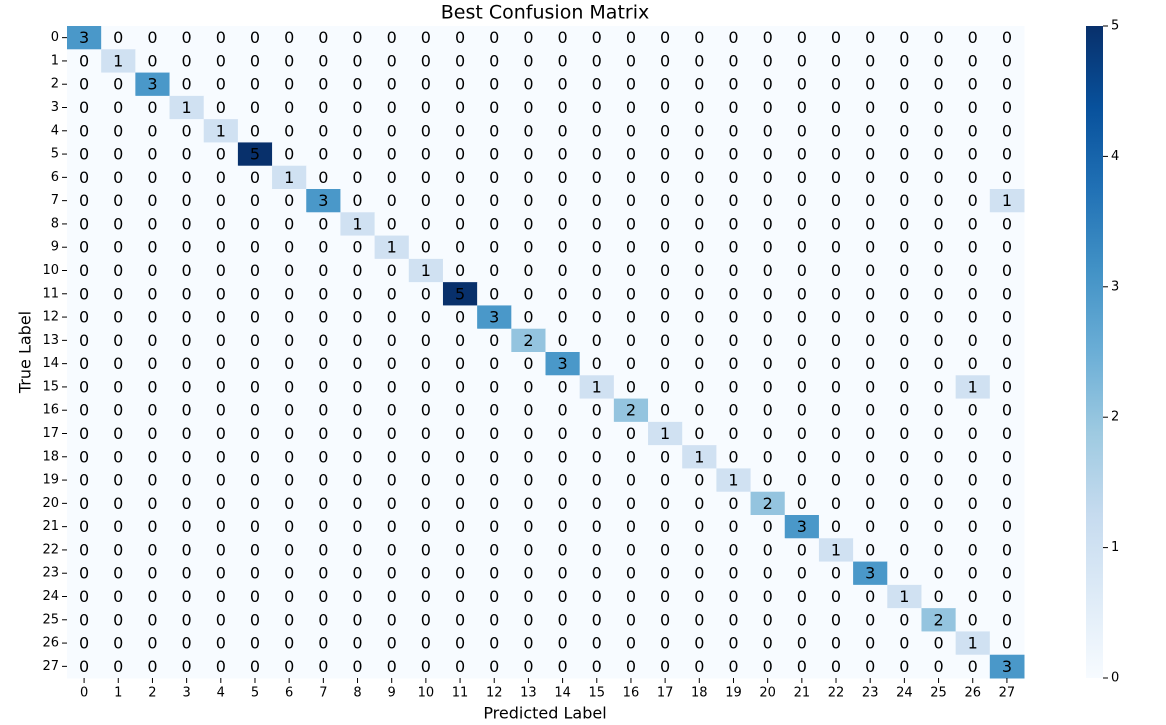  Describe the element at coordinates (1115, 286) in the screenshot. I see `colorbar-tick-label: 3` at that location.